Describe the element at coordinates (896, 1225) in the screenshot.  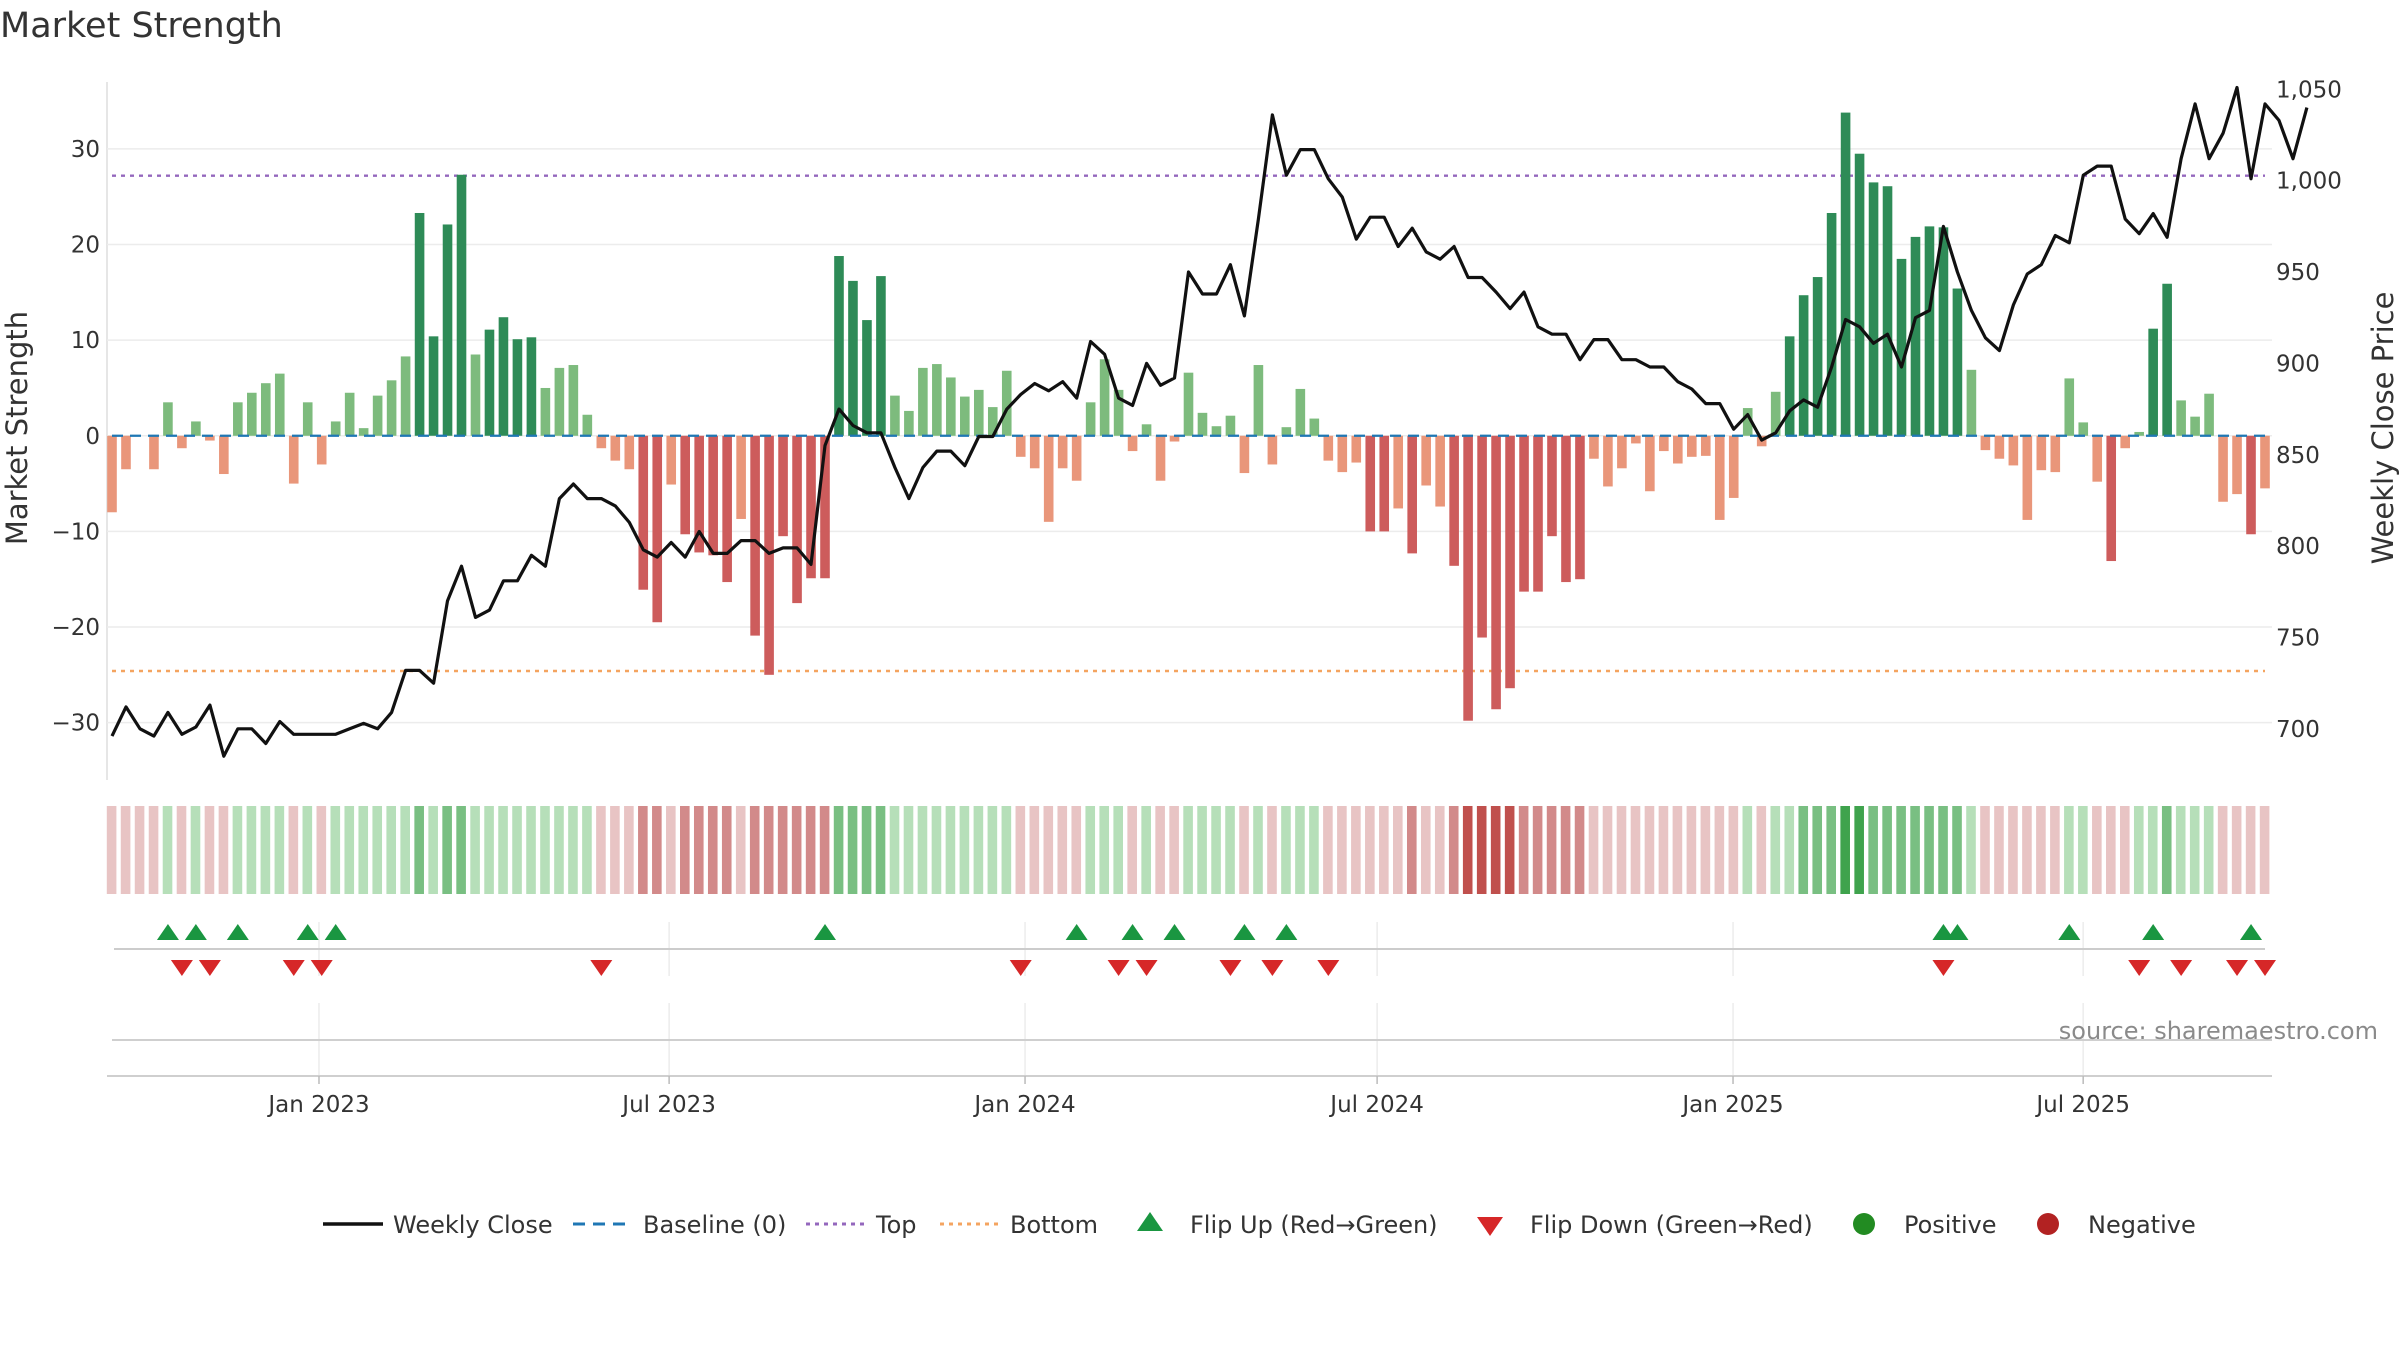
I see `legend-label: Top` at that location.